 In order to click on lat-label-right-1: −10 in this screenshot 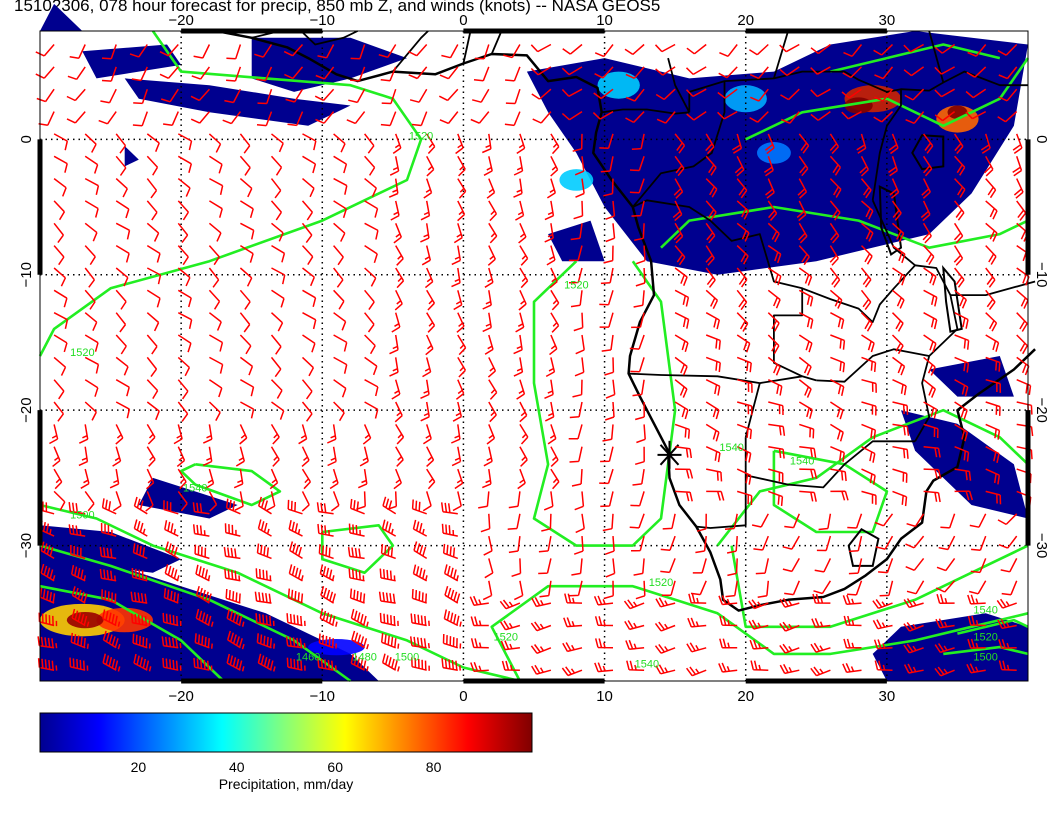, I will do `click(1041, 274)`.